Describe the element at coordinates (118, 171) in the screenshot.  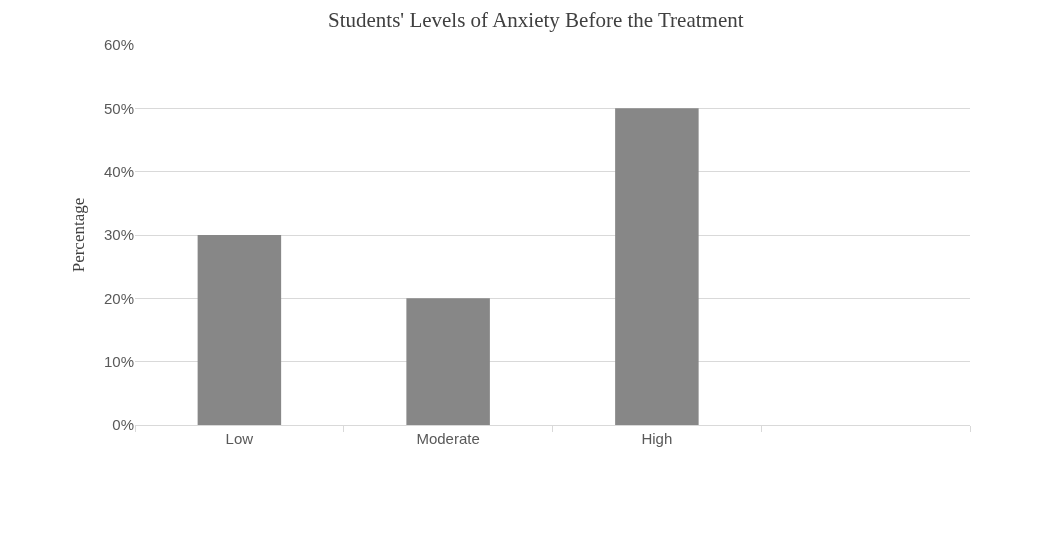
I see `y-tick-label: 40%` at that location.